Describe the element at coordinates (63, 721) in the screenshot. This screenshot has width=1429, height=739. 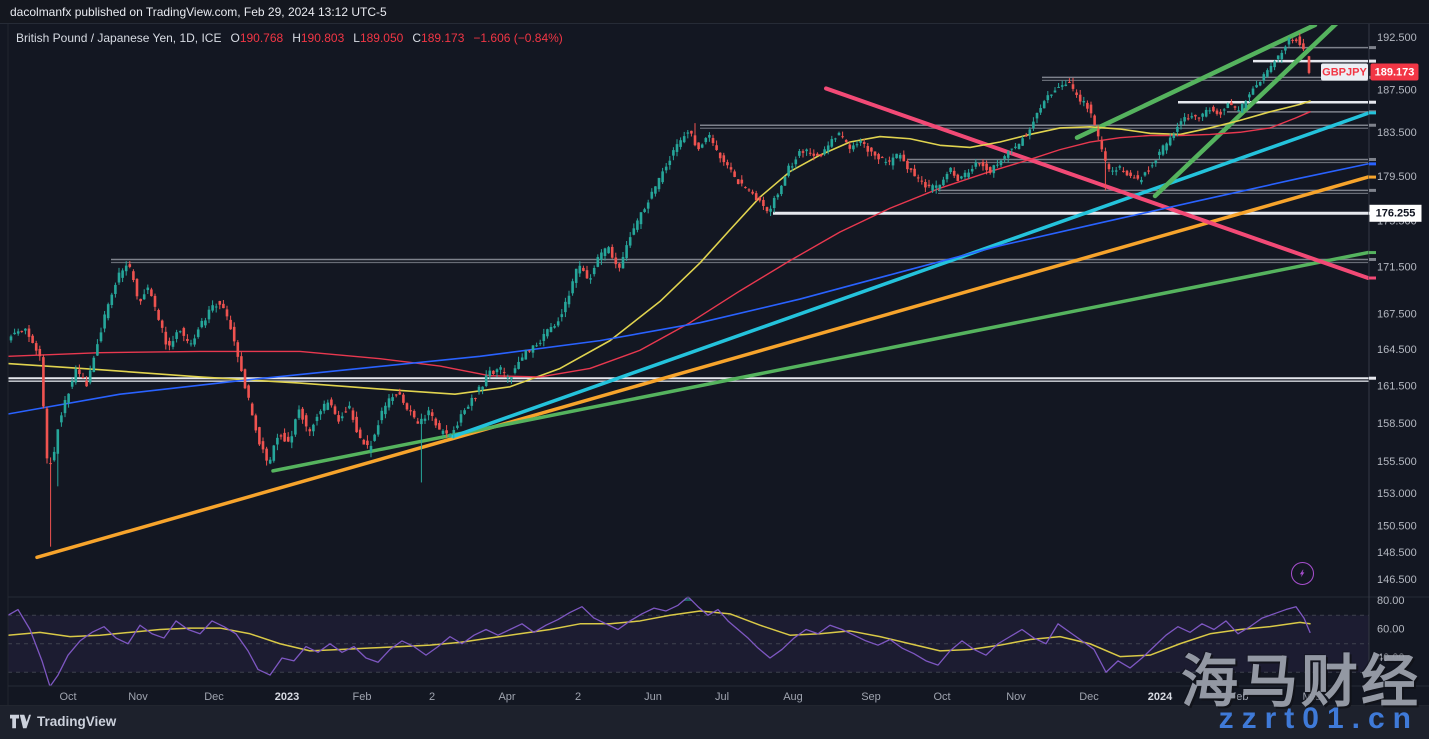
I see `tradingview-logo: TradingView` at that location.